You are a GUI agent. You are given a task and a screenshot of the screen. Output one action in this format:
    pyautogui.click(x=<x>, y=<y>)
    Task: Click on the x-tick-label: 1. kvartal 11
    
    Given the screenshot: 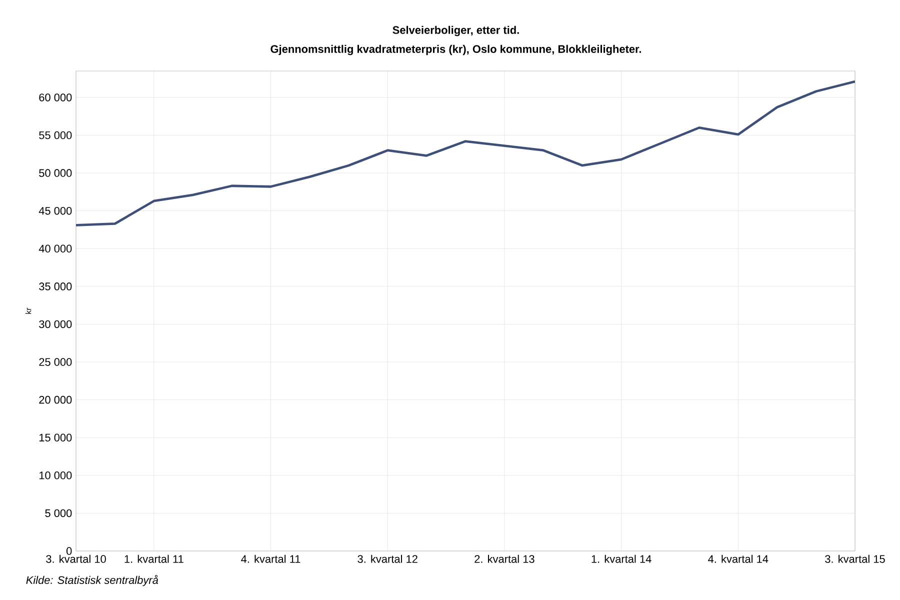 What is the action you would take?
    pyautogui.click(x=154, y=558)
    